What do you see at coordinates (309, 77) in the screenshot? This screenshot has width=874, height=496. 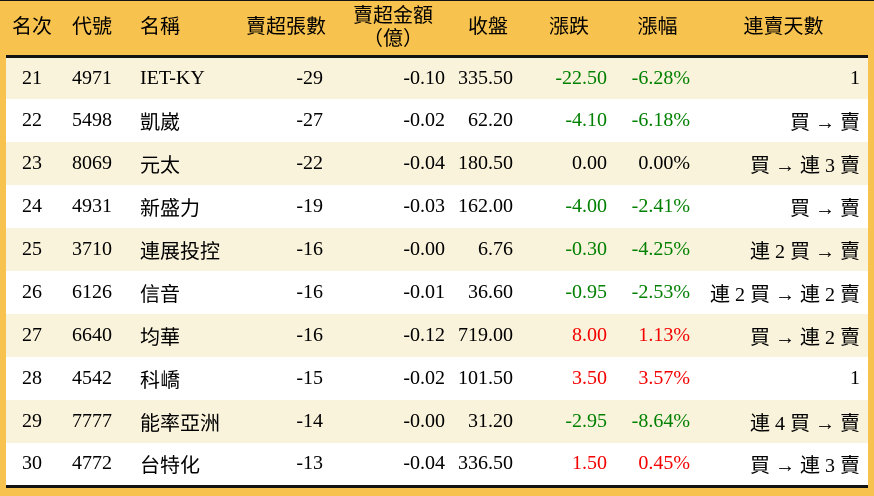 I see `cell-volume: -29` at bounding box center [309, 77].